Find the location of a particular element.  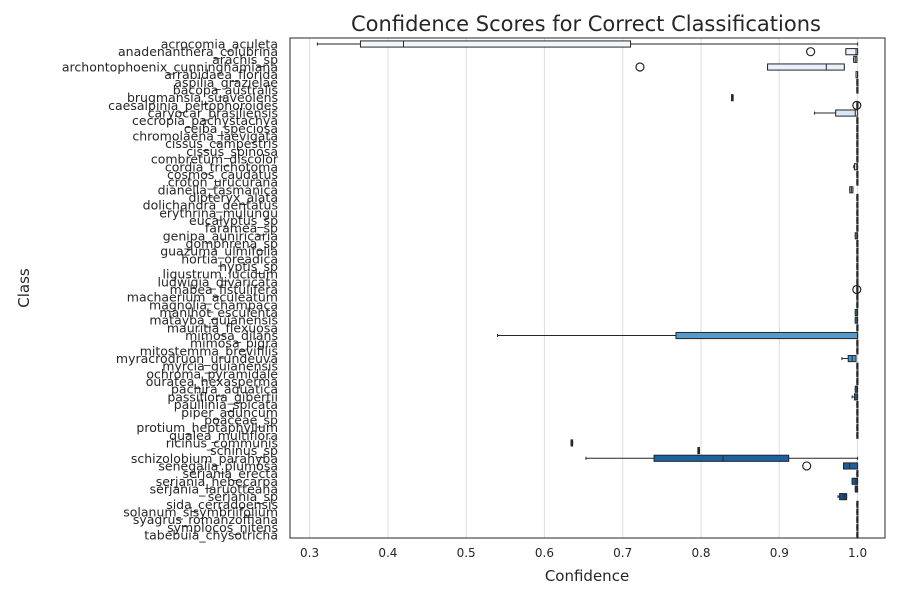

box-ceiba_speciosa is located at coordinates (857, 128).